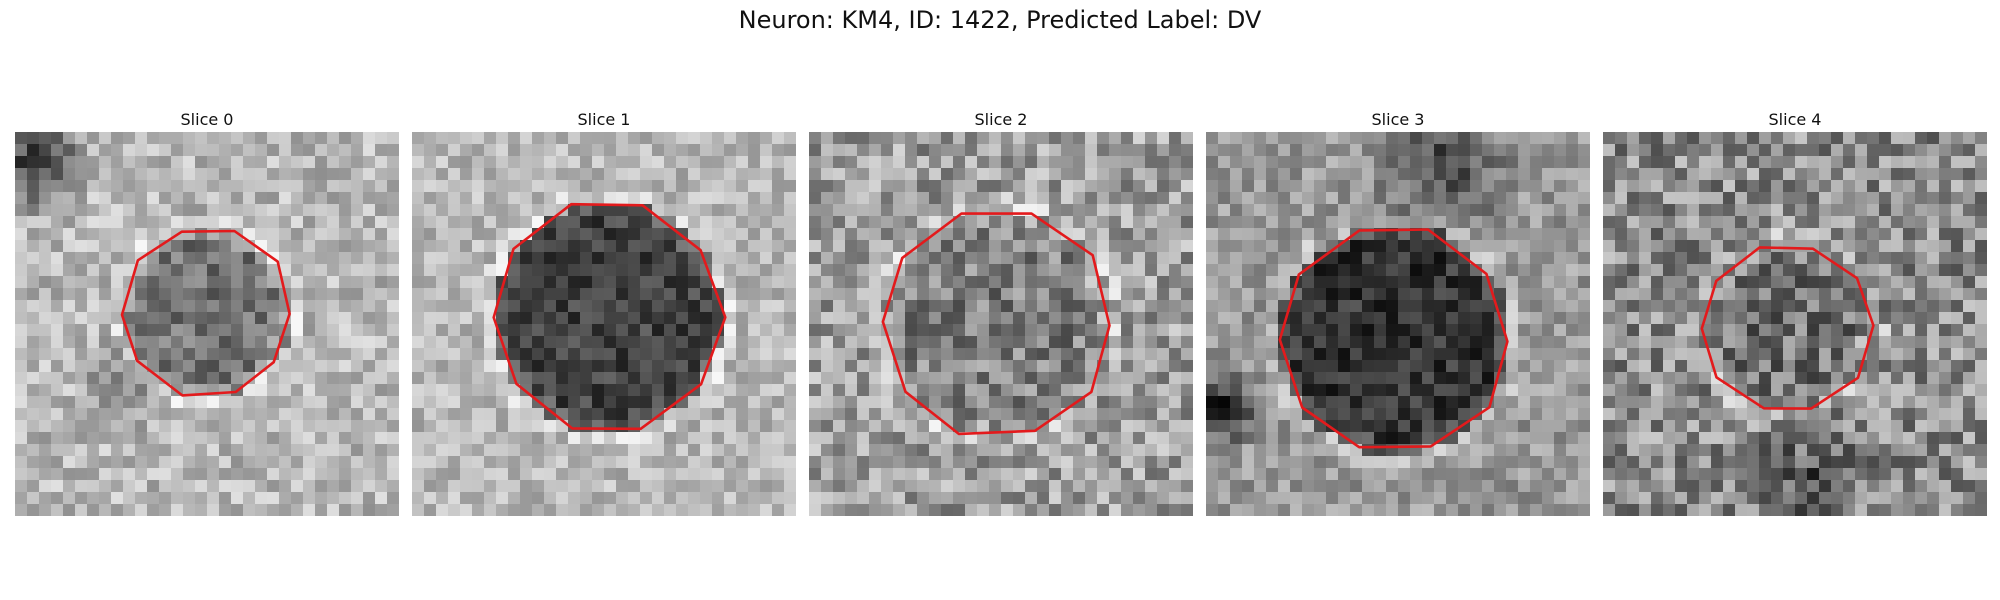  I want to click on panel-slice-3: Slice 3, so click(1398, 312).